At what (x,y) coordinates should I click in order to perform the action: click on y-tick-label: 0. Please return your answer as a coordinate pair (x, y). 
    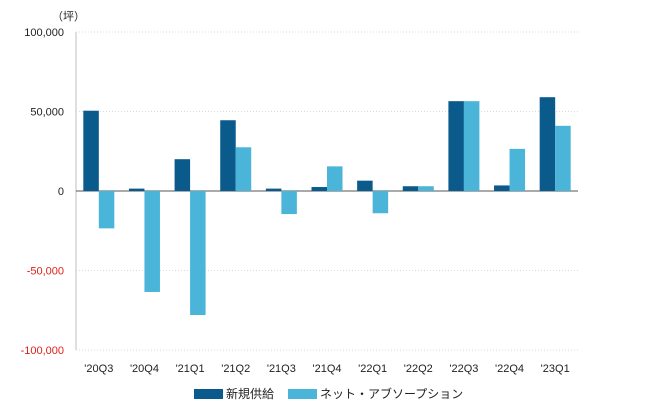
    Looking at the image, I should click on (61, 192).